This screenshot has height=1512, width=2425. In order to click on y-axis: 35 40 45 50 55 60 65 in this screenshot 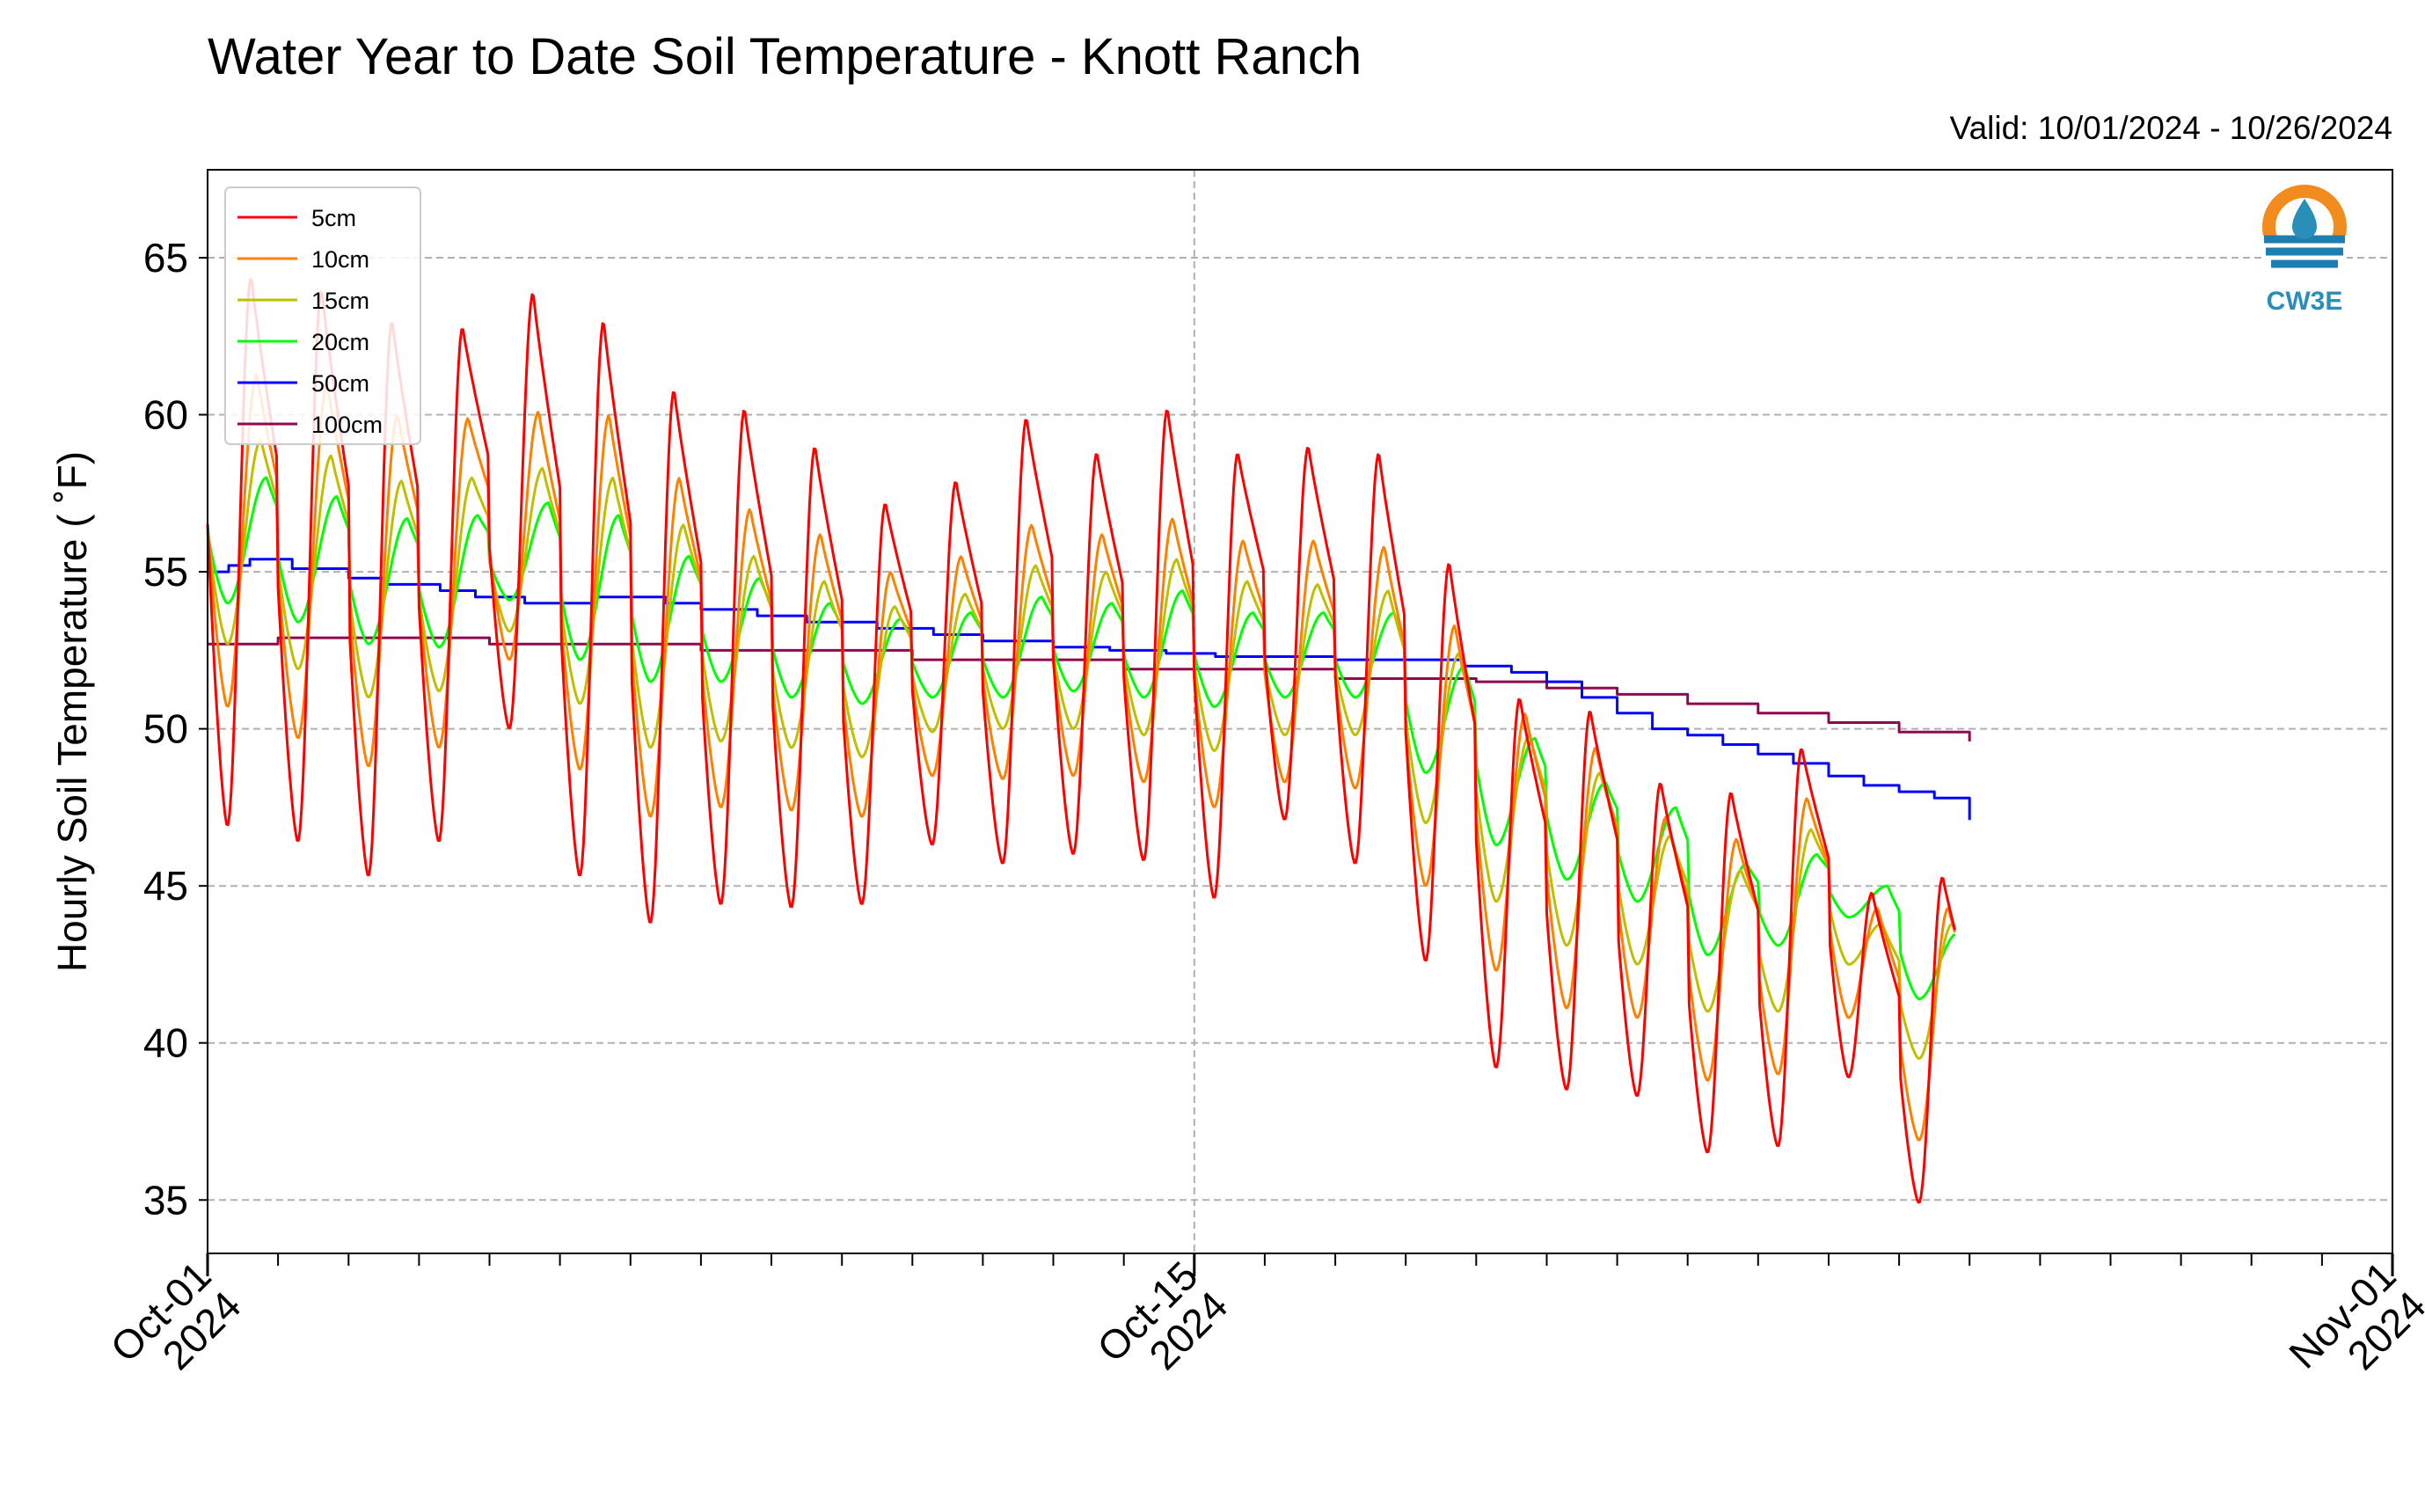, I will do `click(175, 729)`.